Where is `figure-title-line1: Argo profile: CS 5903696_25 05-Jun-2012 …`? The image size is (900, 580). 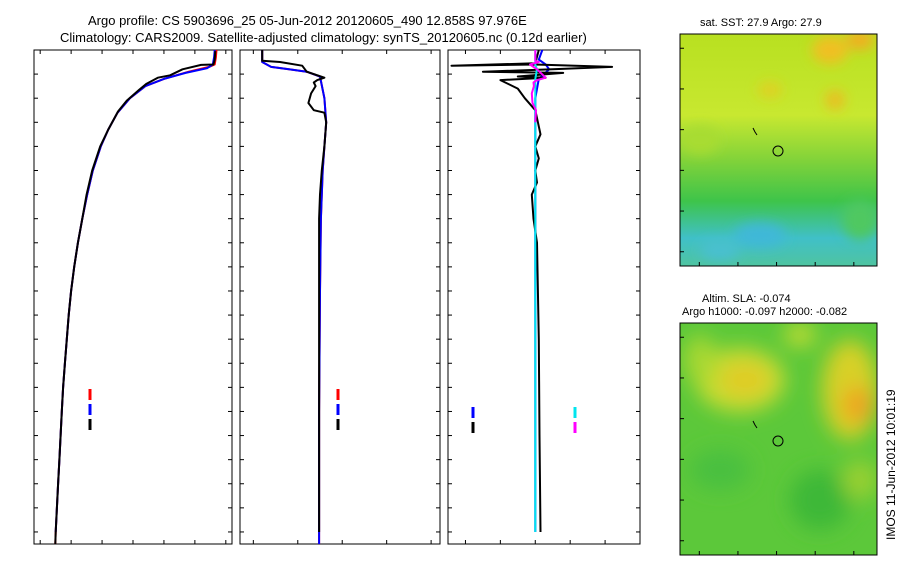 figure-title-line1: Argo profile: CS 5903696_25 05-Jun-2012 … is located at coordinates (307, 20).